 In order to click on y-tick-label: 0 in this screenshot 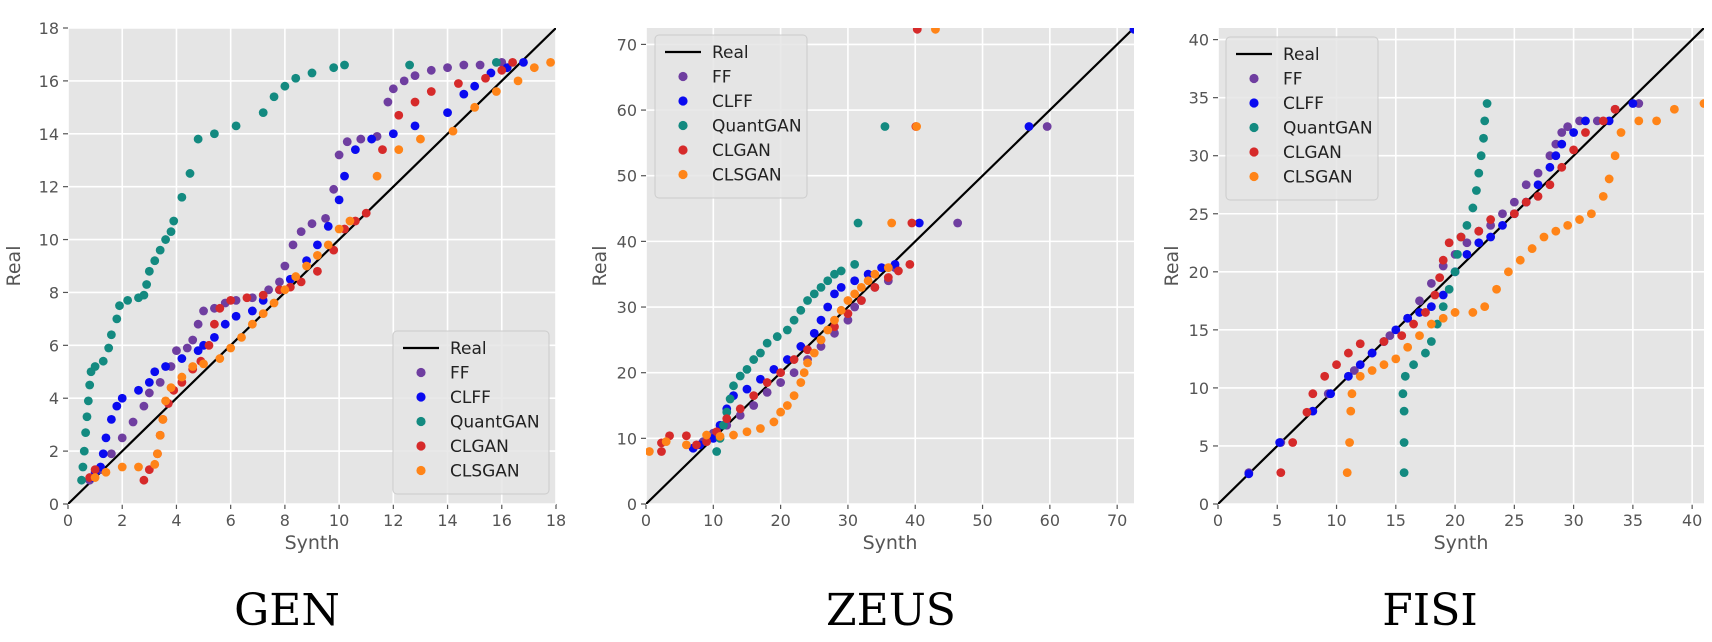, I will do `click(1204, 504)`.